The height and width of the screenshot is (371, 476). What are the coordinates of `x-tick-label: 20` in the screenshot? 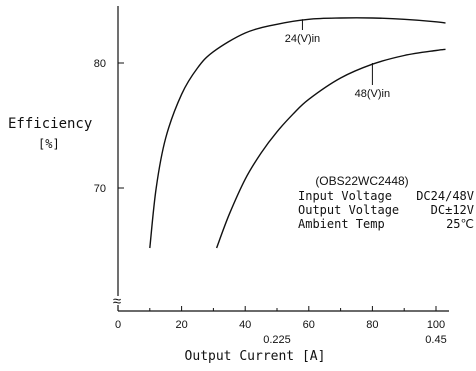 It's located at (181, 325).